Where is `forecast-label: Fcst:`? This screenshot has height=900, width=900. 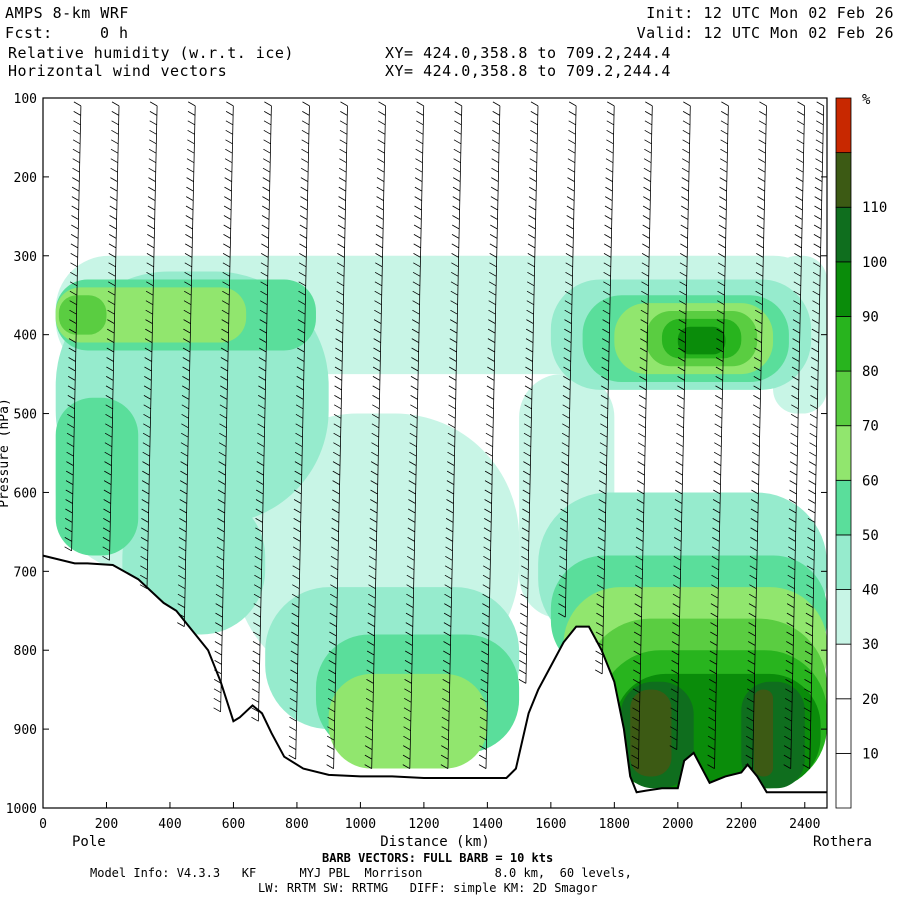
forecast-label: Fcst: is located at coordinates (29, 33).